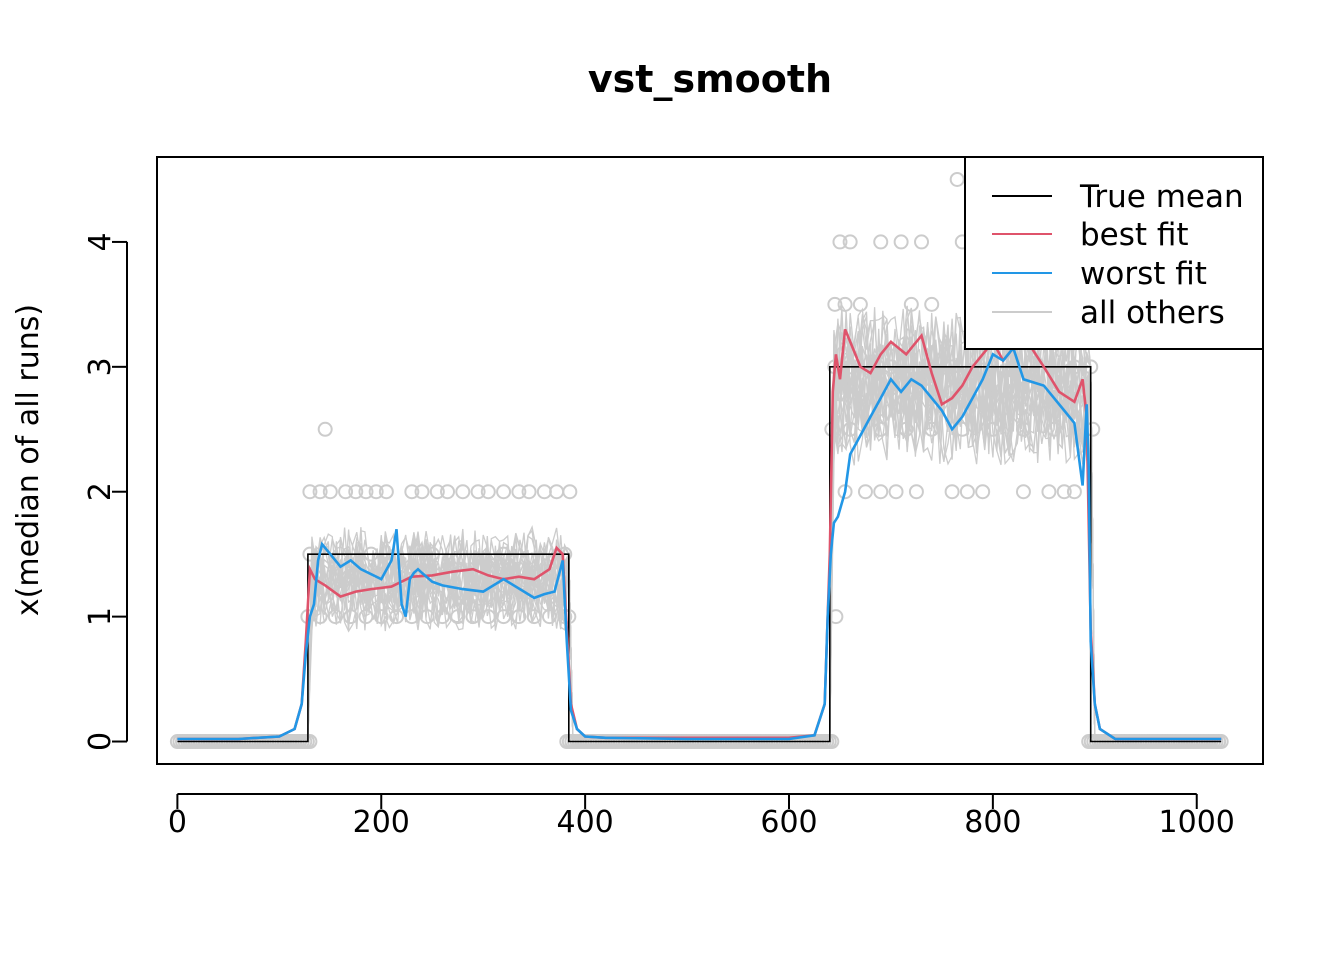 This screenshot has height=960, width=1344. Describe the element at coordinates (1161, 197) in the screenshot. I see `legend-label-true-mean: True mean` at that location.